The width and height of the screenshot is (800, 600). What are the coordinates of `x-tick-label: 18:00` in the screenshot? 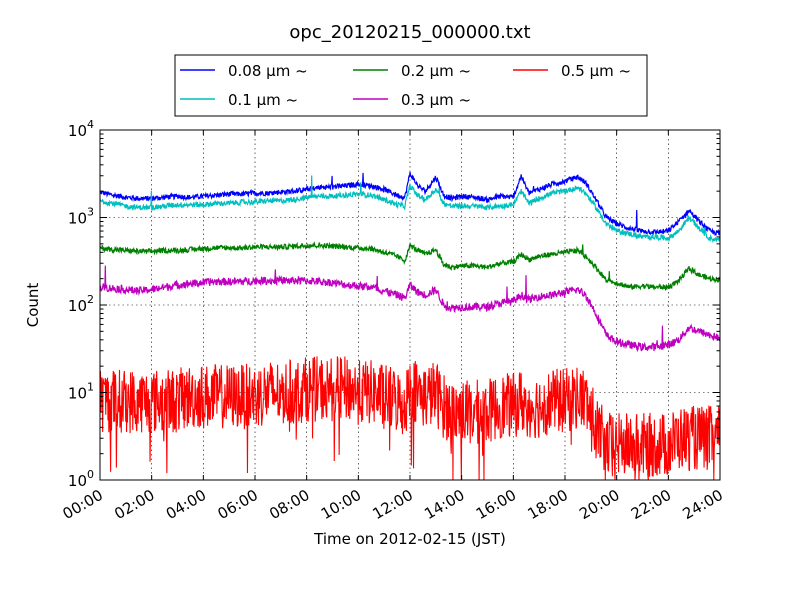 It's located at (548, 504).